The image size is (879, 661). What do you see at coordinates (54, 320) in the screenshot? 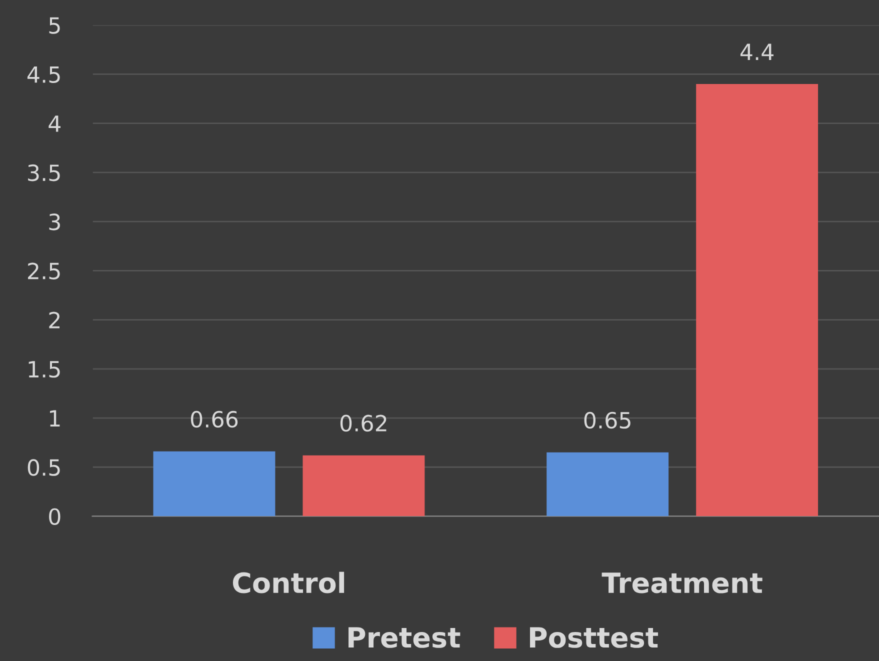
I see `y-tick-label: 2` at bounding box center [54, 320].